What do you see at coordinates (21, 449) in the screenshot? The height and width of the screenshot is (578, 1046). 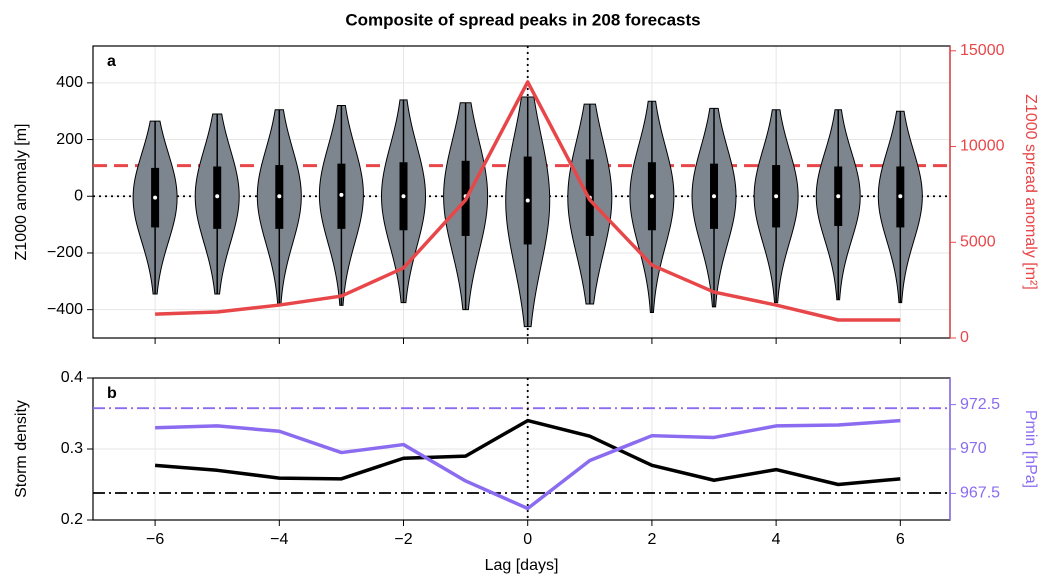 I see `y-axis-label: Storm density` at bounding box center [21, 449].